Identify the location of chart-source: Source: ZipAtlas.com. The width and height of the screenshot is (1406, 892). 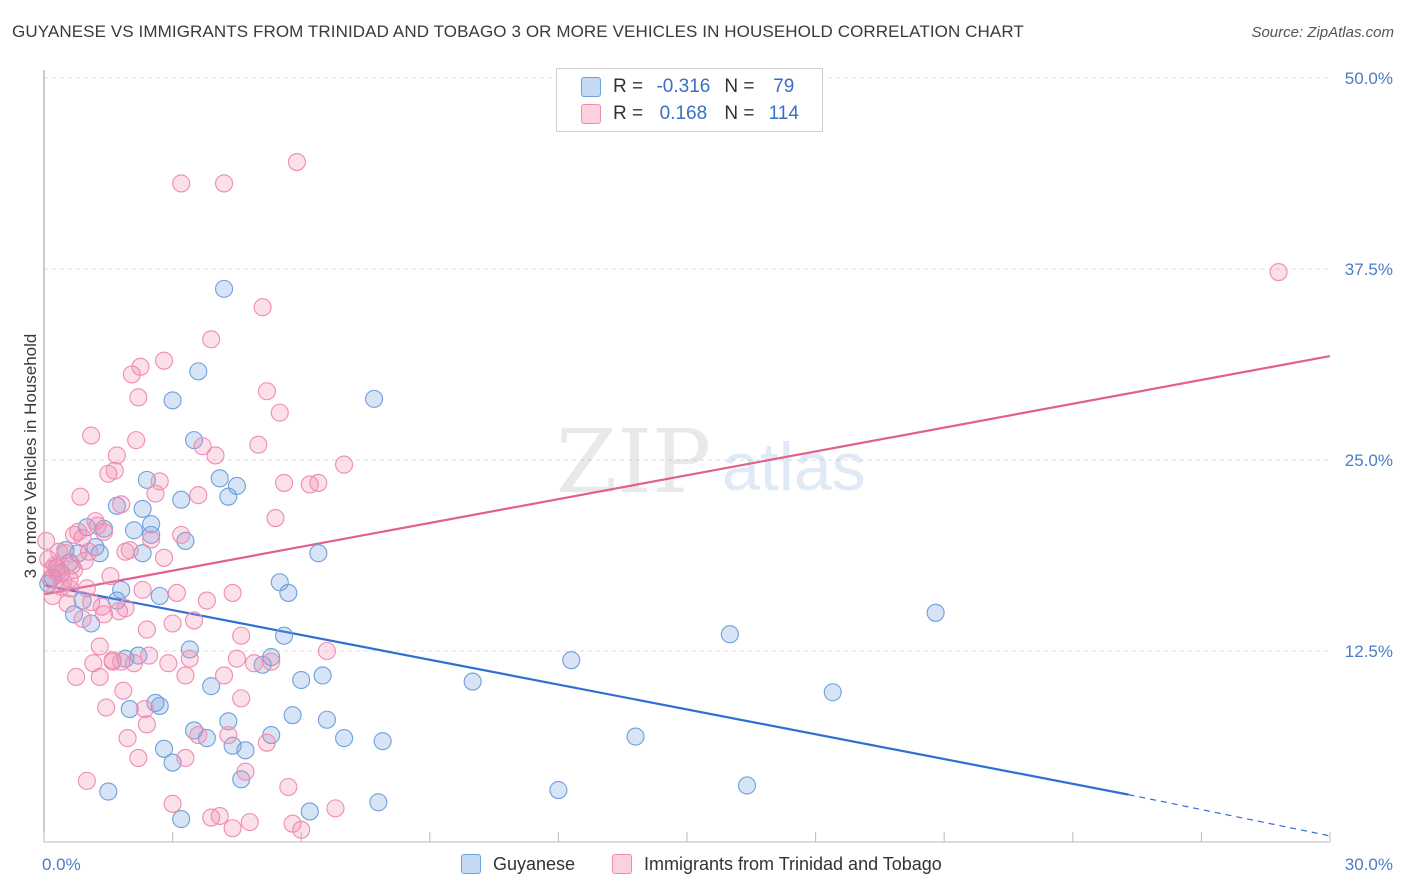
(1322, 32).